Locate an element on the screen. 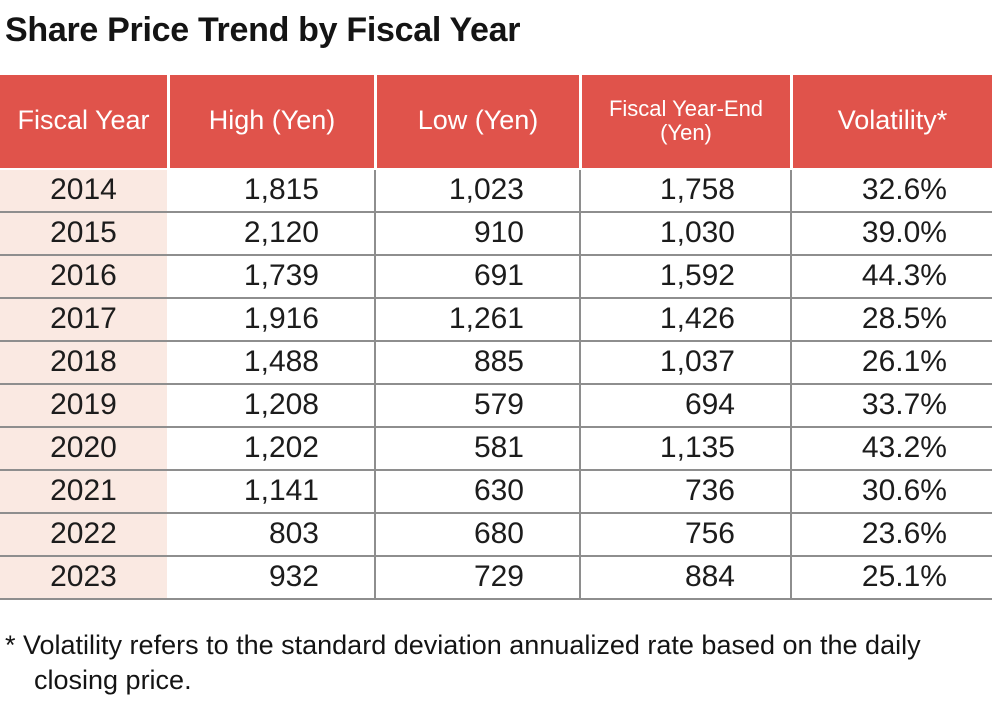 The width and height of the screenshot is (992, 714). page-title: Share Price Trend by Fiscal Year is located at coordinates (263, 30).